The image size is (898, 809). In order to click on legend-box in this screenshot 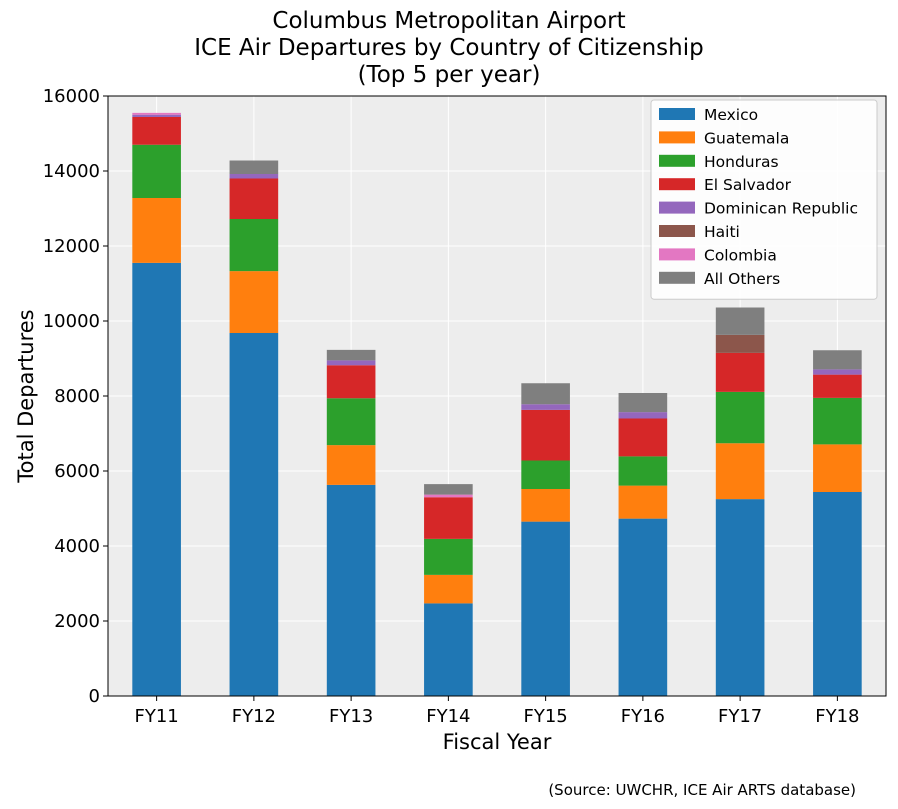, I will do `click(764, 199)`.